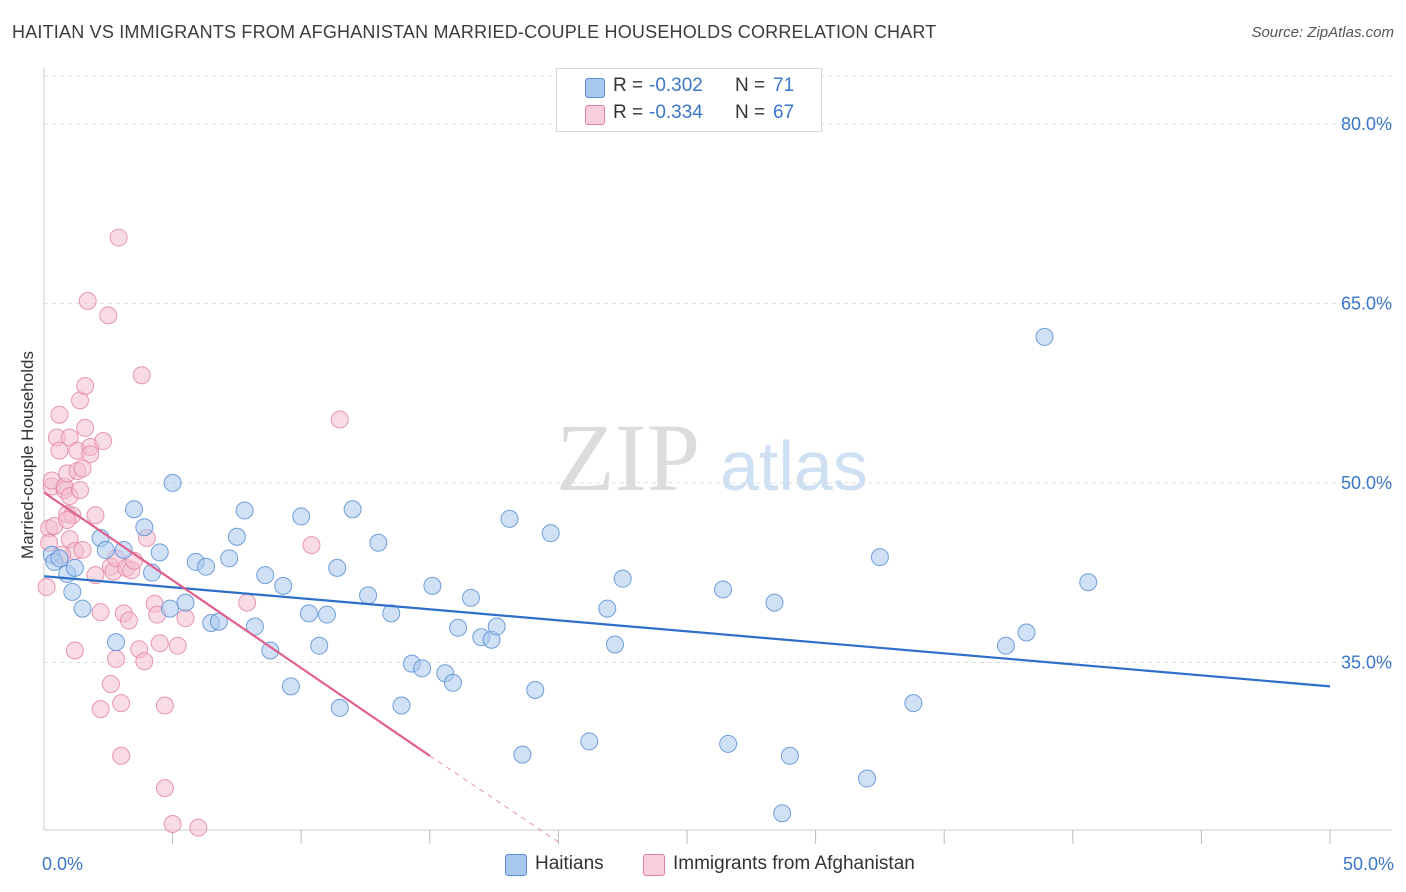 This screenshot has width=1406, height=892. What do you see at coordinates (784, 112) in the screenshot?
I see `n-value: 67` at bounding box center [784, 112].